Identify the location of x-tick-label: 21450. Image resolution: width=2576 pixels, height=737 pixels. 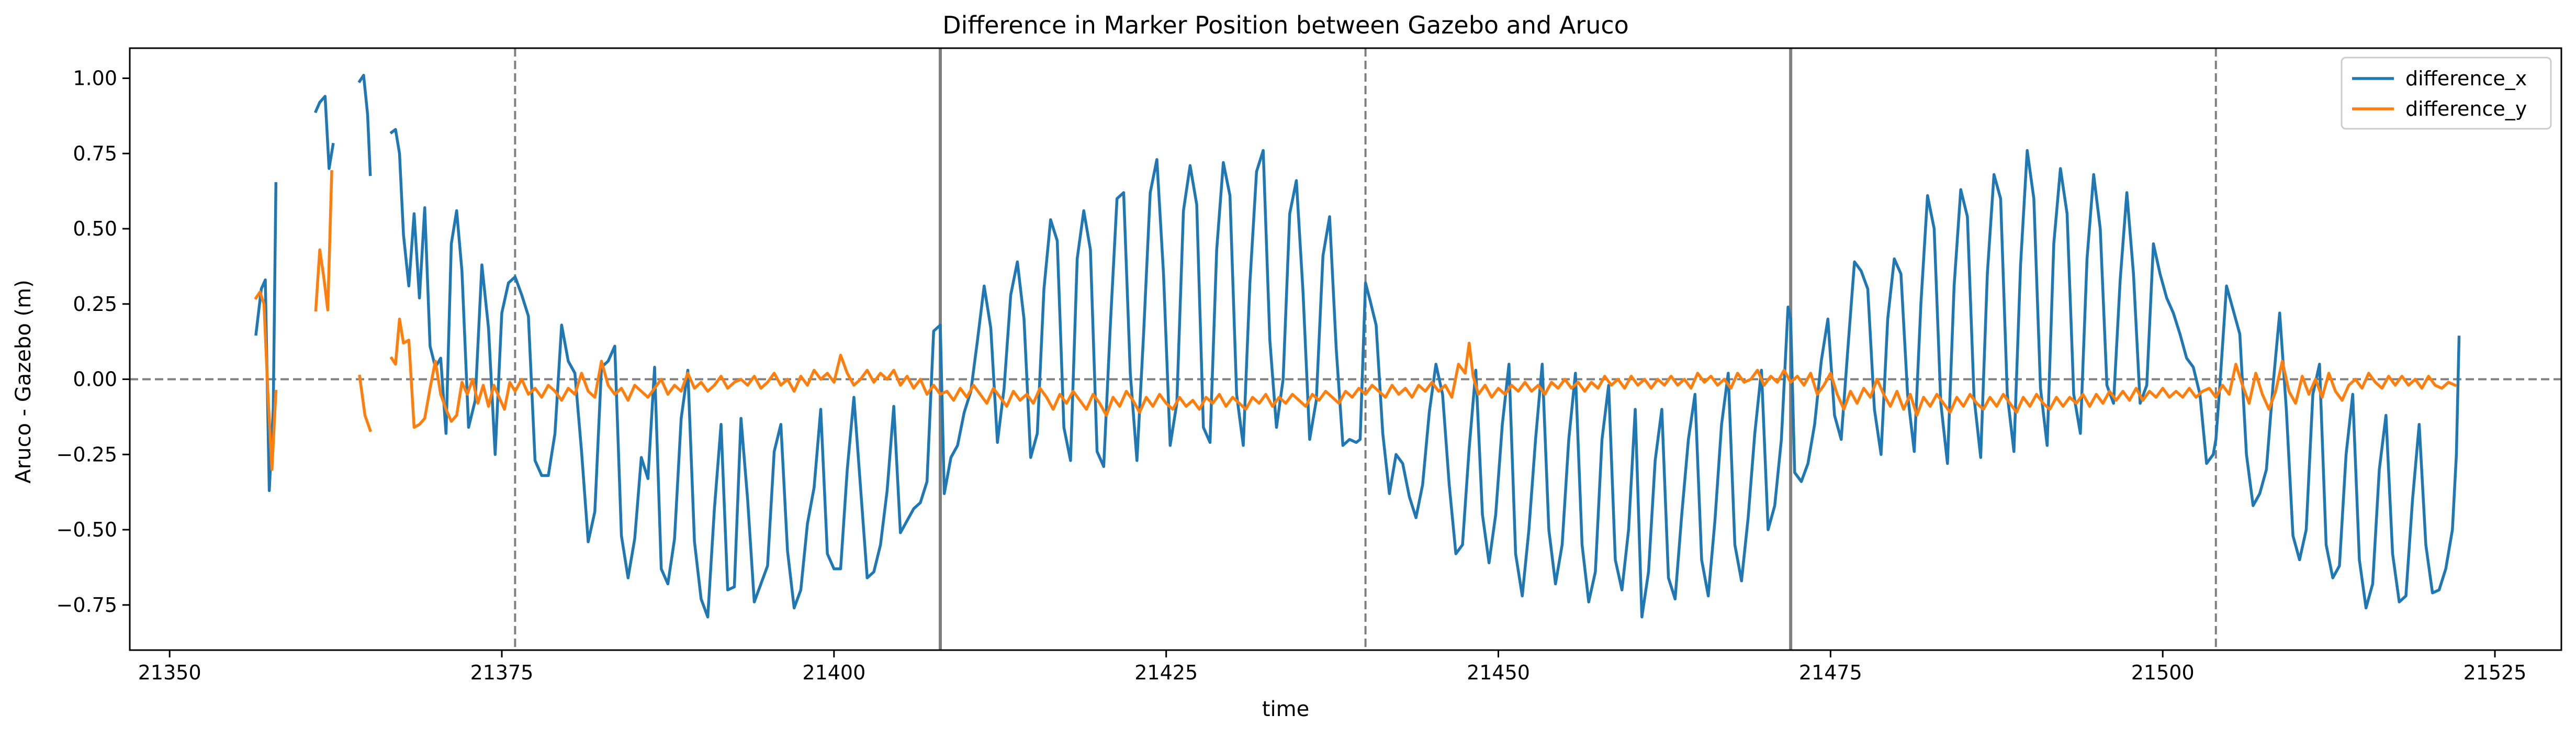
(1498, 672).